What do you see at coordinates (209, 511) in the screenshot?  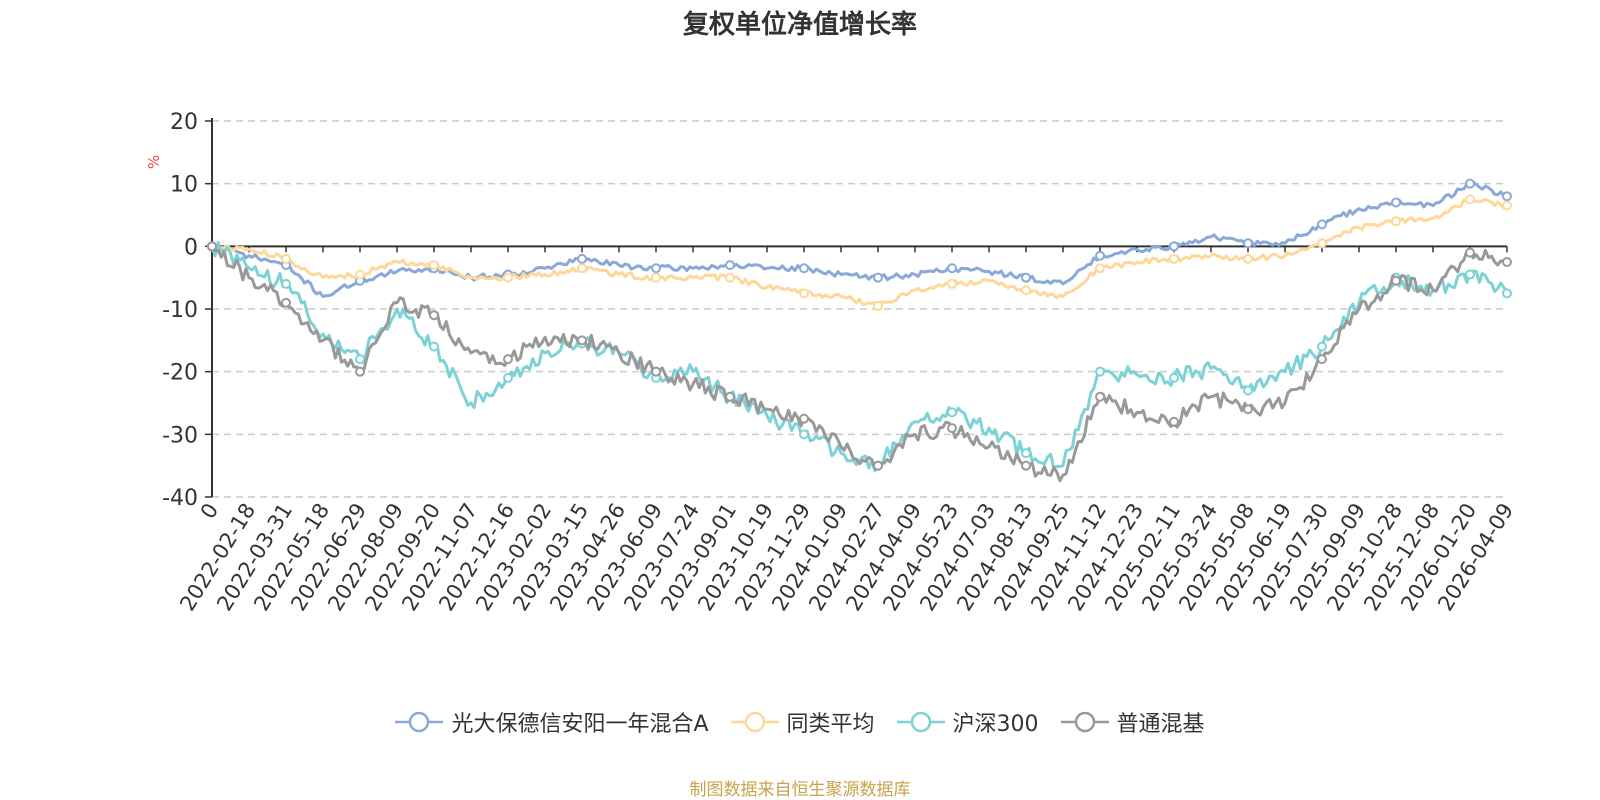 I see `x-tick-label: 0` at bounding box center [209, 511].